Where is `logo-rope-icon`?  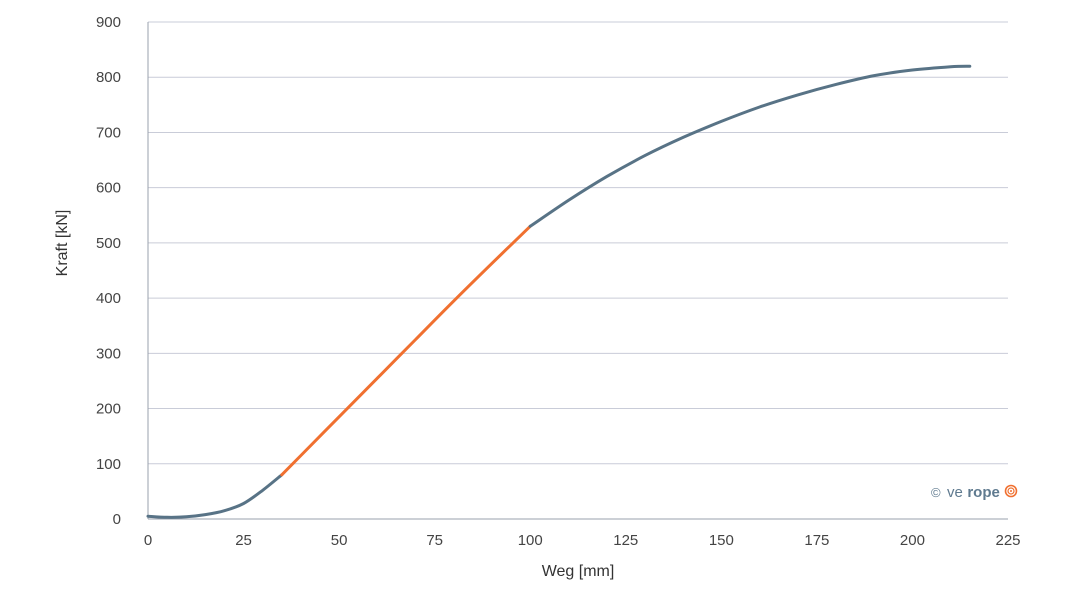 logo-rope-icon is located at coordinates (1011, 491).